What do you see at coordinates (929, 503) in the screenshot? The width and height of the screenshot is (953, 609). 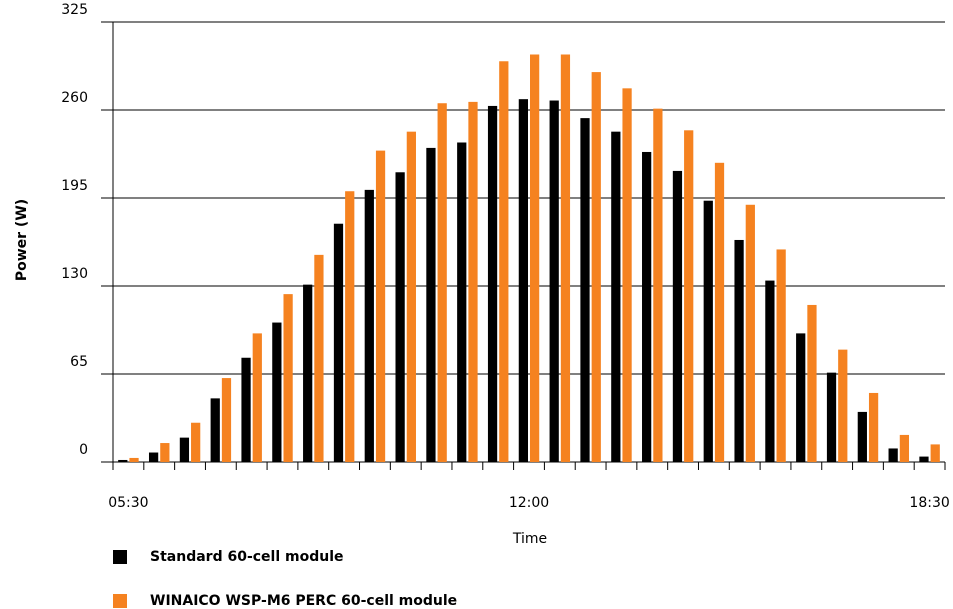 I see `x-tick-label: 18:30` at bounding box center [929, 503].